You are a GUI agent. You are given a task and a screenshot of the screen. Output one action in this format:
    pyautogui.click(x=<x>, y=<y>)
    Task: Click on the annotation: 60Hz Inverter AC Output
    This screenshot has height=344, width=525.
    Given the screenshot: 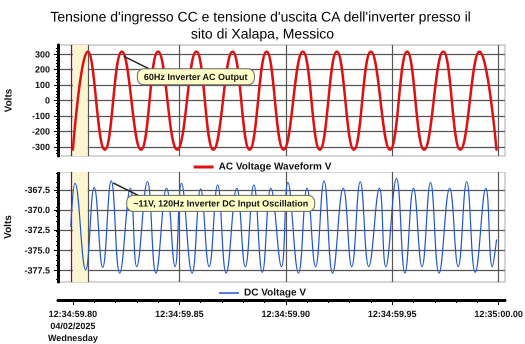 What is the action you would take?
    pyautogui.click(x=196, y=77)
    